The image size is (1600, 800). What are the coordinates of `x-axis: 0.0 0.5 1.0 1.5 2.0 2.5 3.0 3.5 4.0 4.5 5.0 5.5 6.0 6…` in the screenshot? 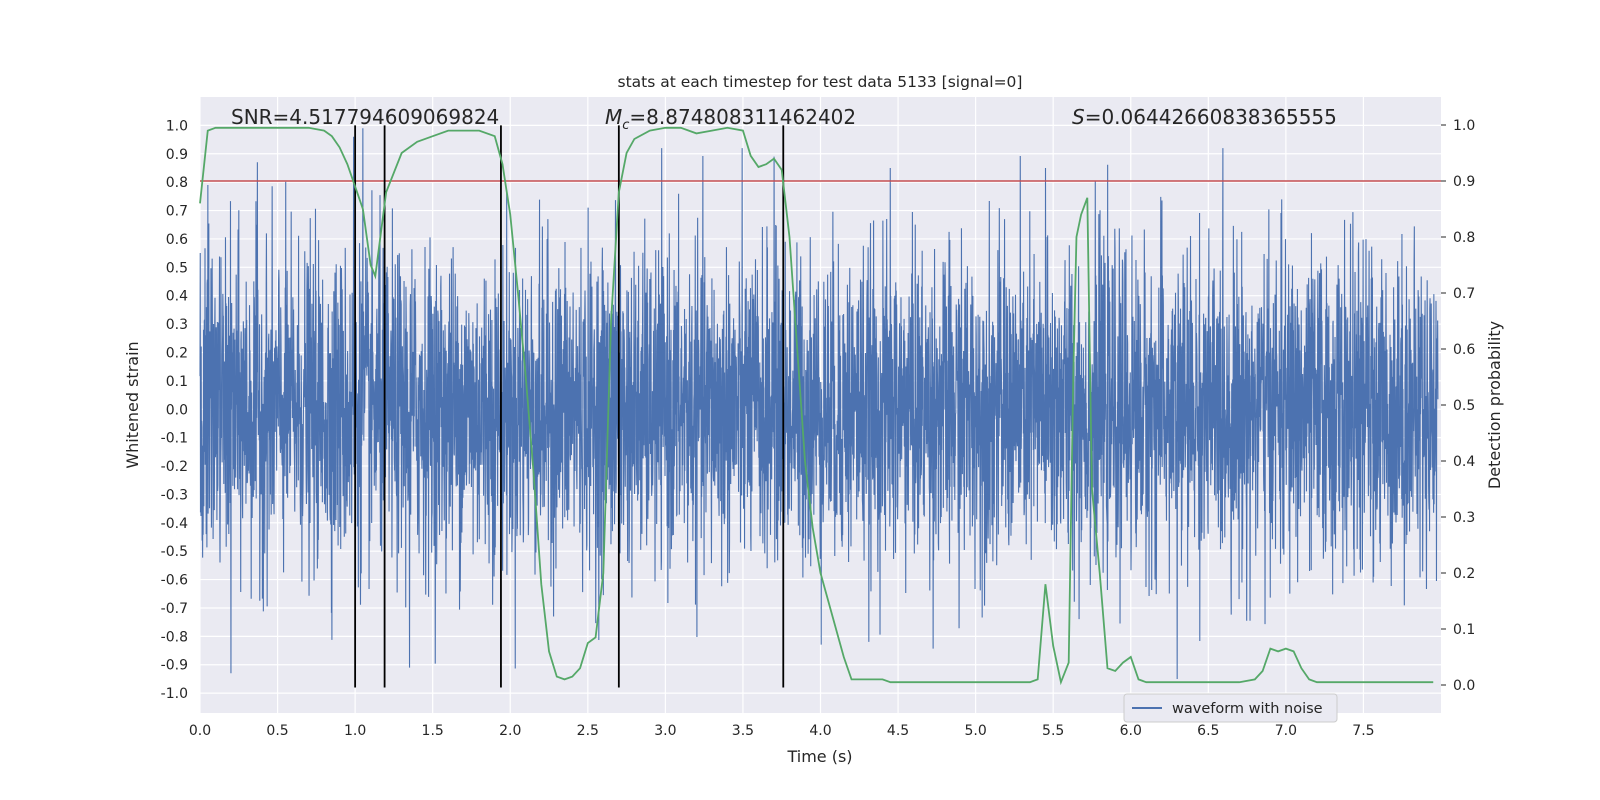 It's located at (782, 731).